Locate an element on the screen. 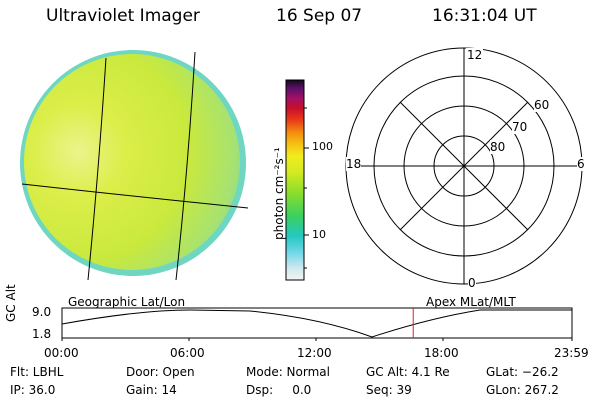 The image size is (600, 400). altitude-tick-9: 9.0 is located at coordinates (42, 312).